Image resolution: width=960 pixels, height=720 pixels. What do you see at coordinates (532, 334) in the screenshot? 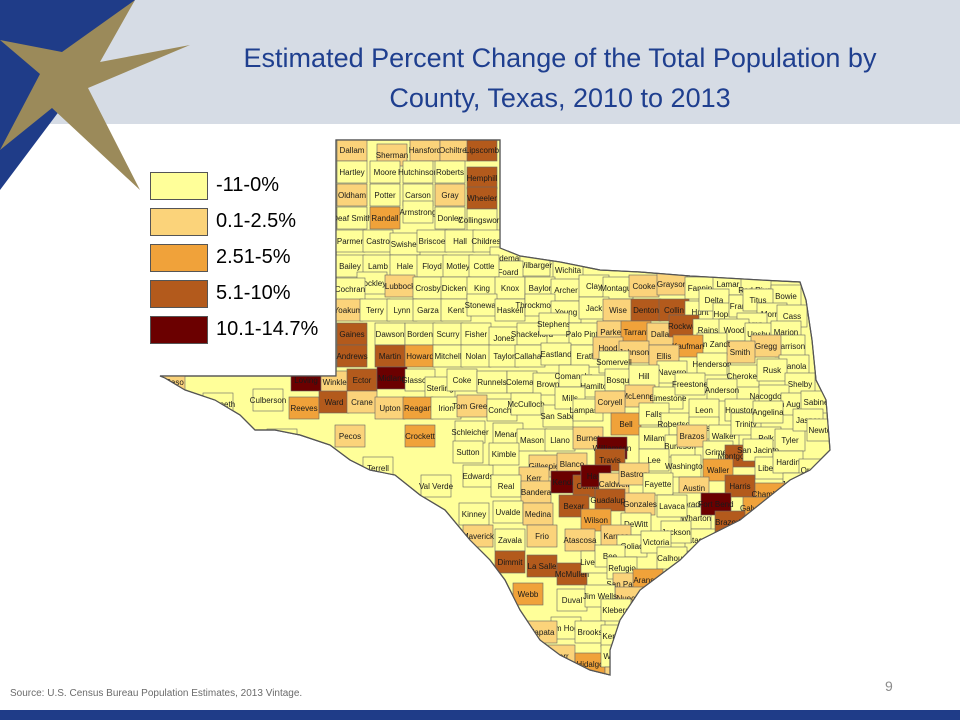
I see `county-label: Shackelford` at bounding box center [532, 334].